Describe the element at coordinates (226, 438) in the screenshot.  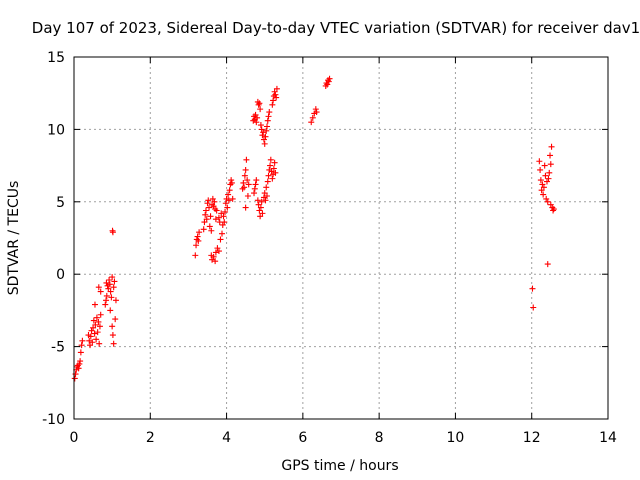
I see `x-tick-label: 4` at that location.